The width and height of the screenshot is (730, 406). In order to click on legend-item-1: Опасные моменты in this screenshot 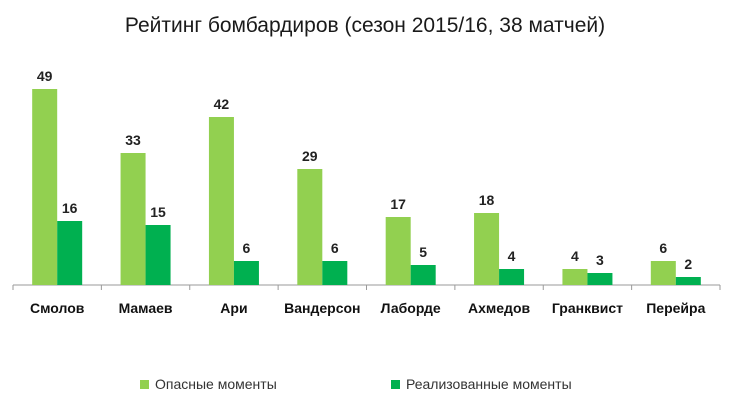, I will do `click(208, 384)`.